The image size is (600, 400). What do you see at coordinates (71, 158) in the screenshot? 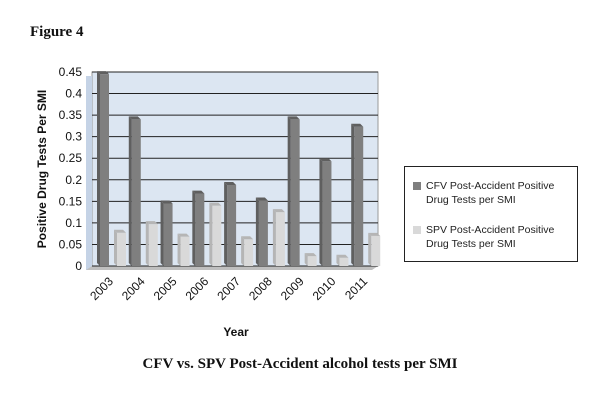
I see `y-tick-label: 0.25` at bounding box center [71, 158].